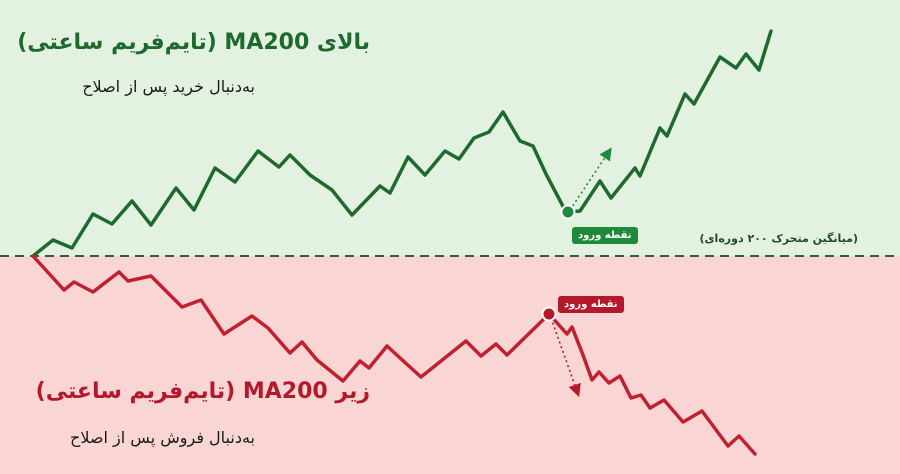  Describe the element at coordinates (565, 357) in the screenshot. I see `bearish-projection-arrow` at that location.